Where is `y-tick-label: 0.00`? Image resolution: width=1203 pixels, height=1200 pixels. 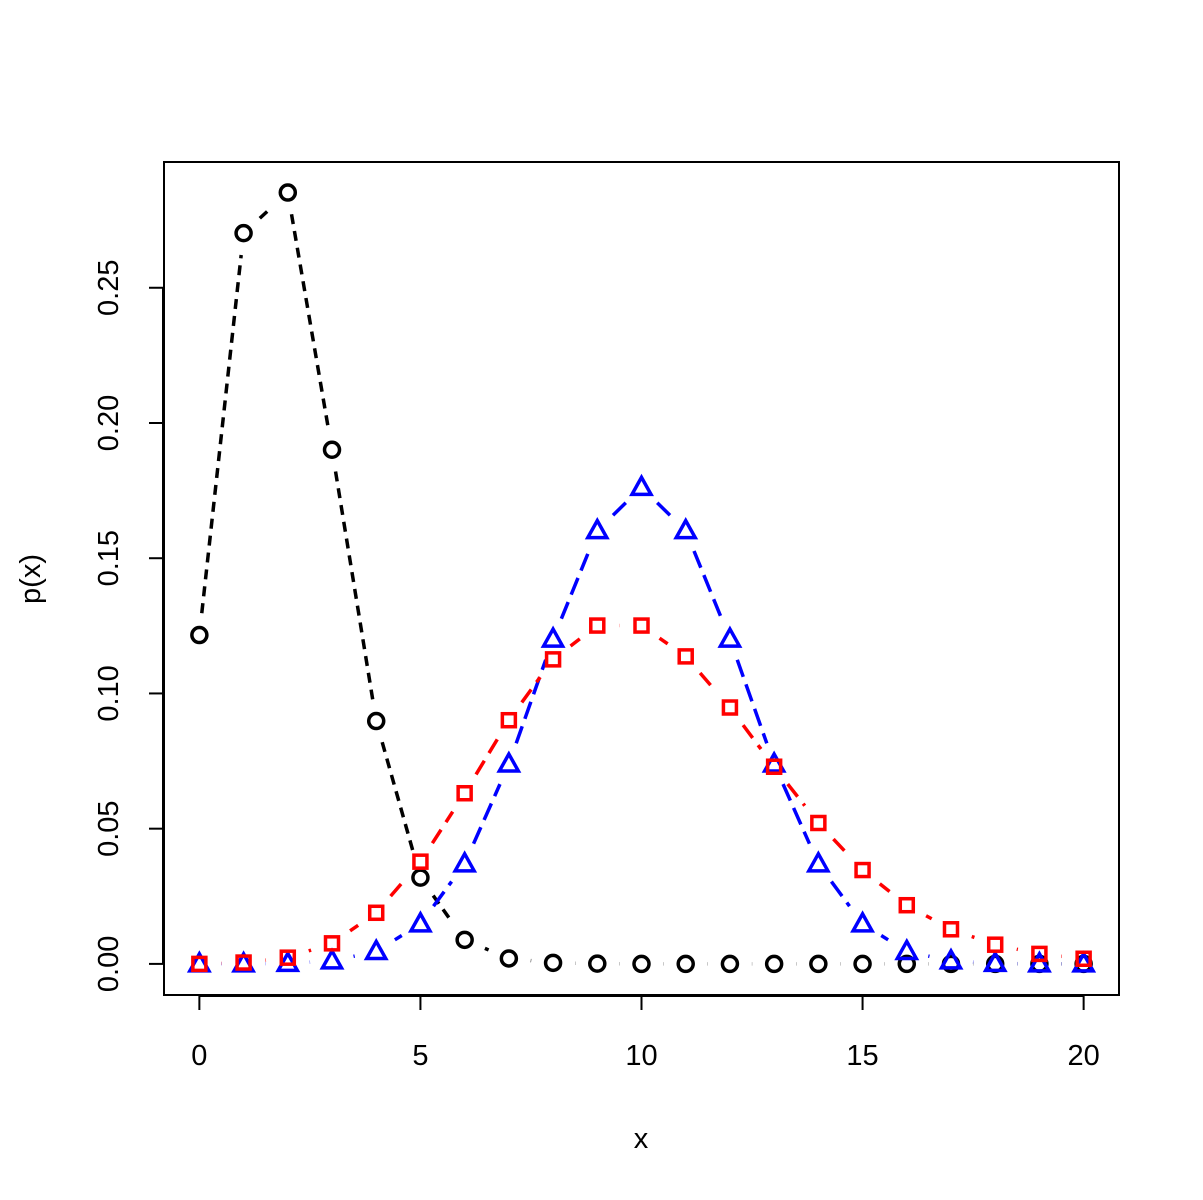 y-tick-label: 0.00 is located at coordinates (109, 964).